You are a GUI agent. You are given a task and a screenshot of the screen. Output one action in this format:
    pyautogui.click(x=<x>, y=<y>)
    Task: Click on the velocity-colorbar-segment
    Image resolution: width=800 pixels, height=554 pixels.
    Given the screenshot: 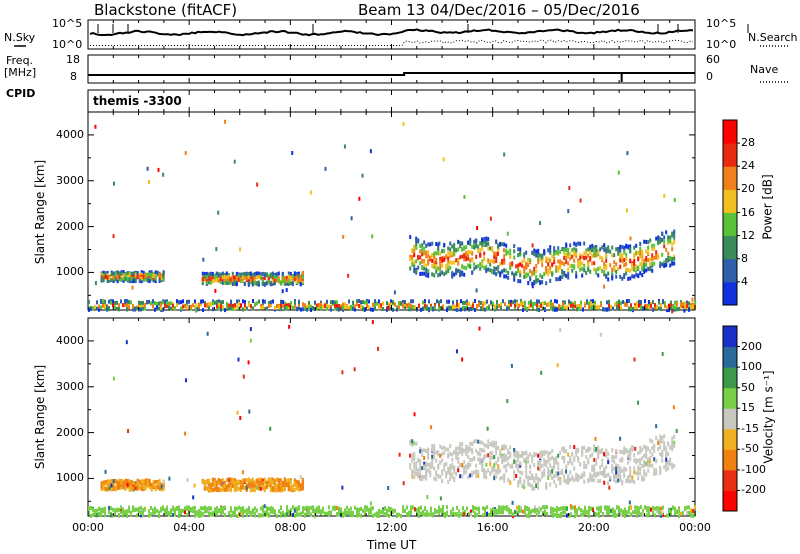 What is the action you would take?
    pyautogui.click(x=730, y=378)
    